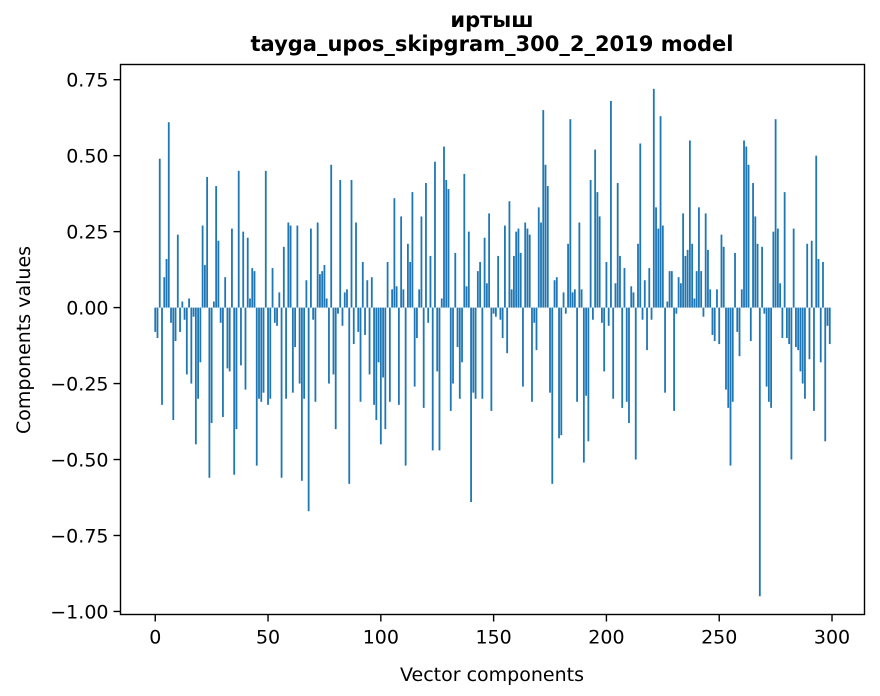 This screenshot has width=880, height=696. Describe the element at coordinates (492, 44) in the screenshot. I see `chart-title-model: tayga_upos_skipgram_300_2_2019 model` at that location.